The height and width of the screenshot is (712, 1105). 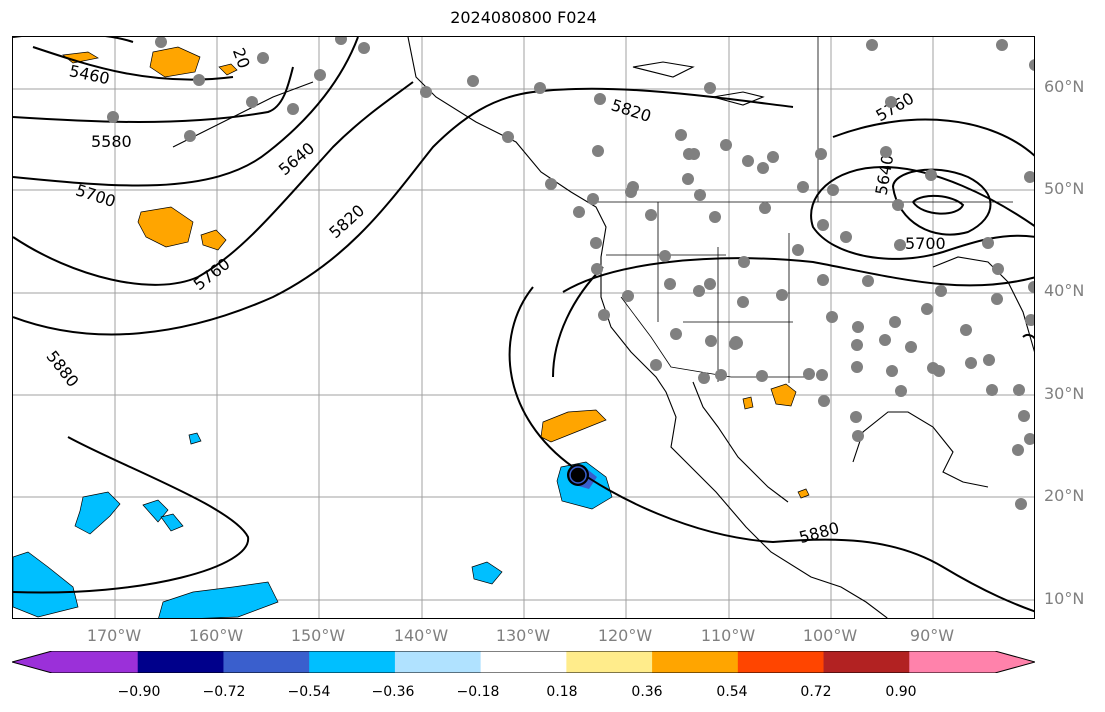 I want to click on contour-label: 5700, so click(x=925, y=243).